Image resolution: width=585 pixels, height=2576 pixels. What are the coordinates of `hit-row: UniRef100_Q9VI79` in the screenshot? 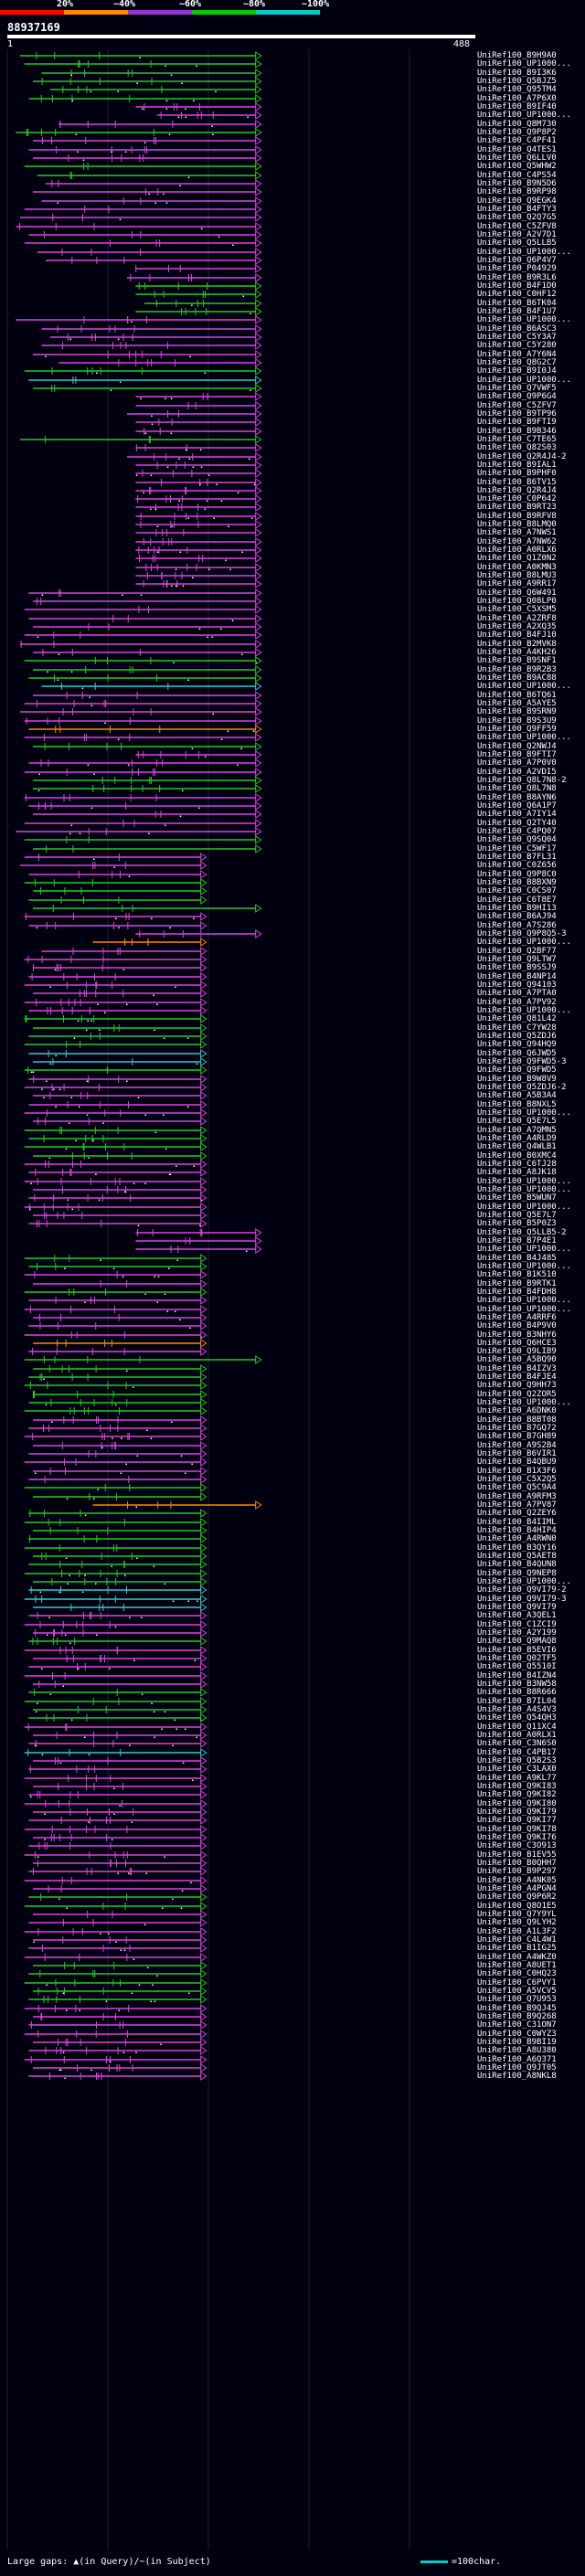 It's located at (293, 1607).